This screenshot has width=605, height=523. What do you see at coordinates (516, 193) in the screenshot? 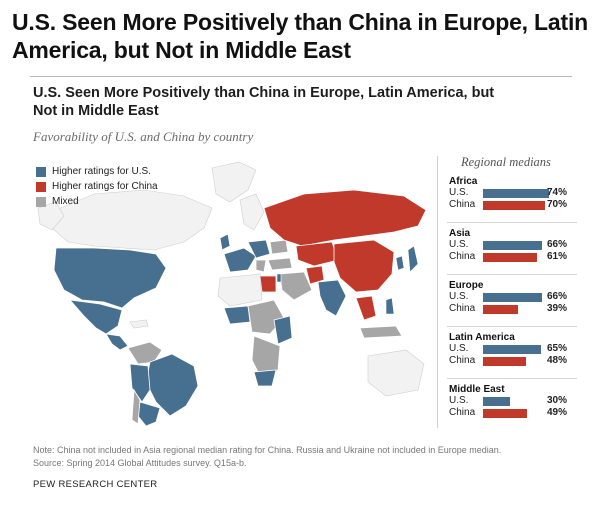
I see `bar-africa-us` at bounding box center [516, 193].